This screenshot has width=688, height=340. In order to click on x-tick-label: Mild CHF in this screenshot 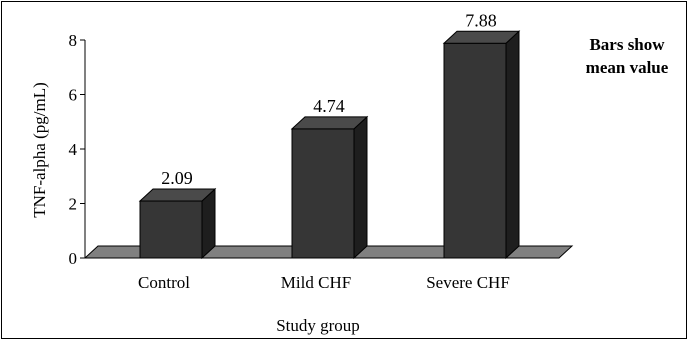, I will do `click(316, 282)`.